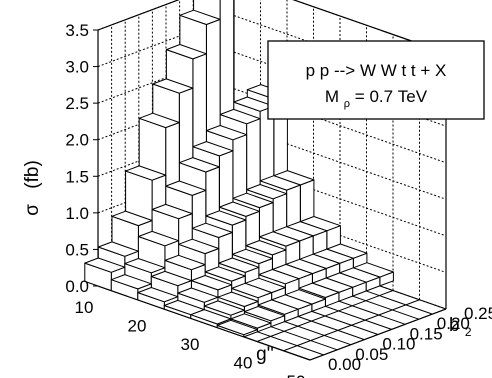 The height and width of the screenshot is (378, 492). What do you see at coordinates (77, 140) in the screenshot?
I see `z-tick-label: 2.0` at bounding box center [77, 140].